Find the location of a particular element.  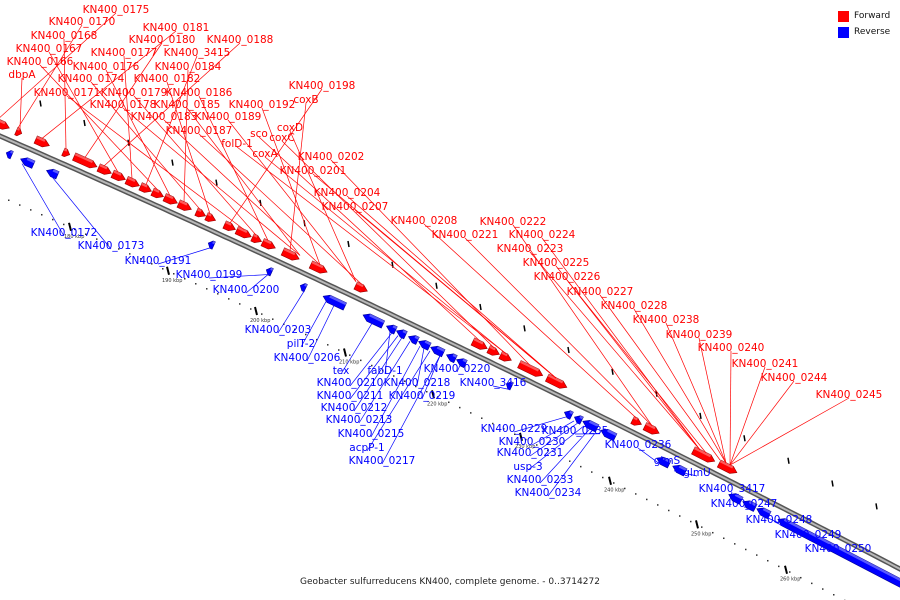

gene-label: KN400_0204 is located at coordinates (347, 193).